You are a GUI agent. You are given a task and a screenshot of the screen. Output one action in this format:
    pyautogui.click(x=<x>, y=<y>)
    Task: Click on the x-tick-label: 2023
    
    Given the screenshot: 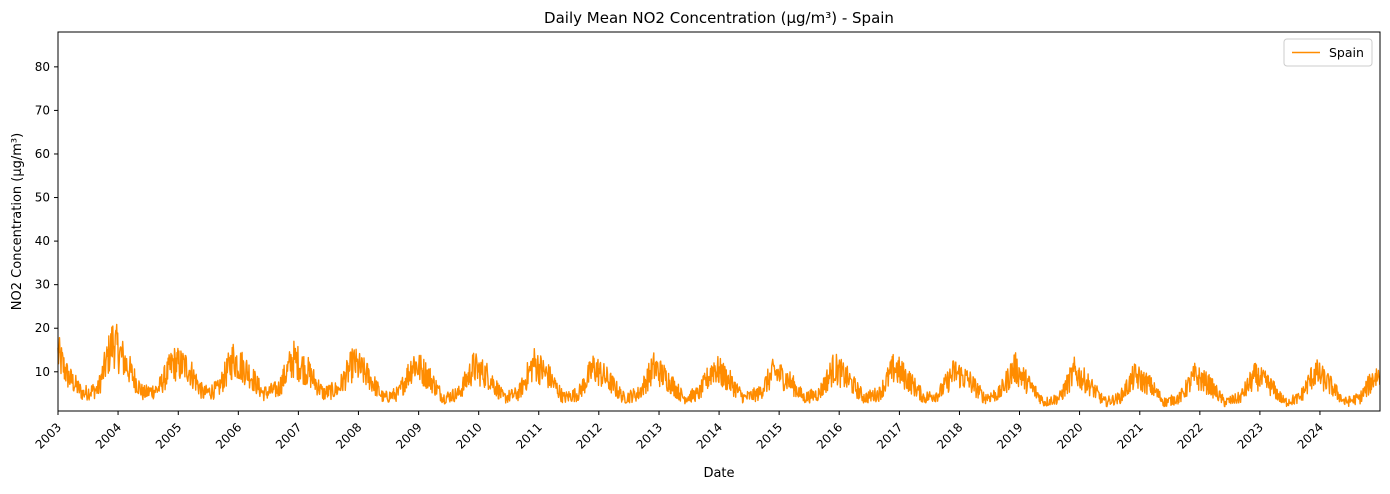 What is the action you would take?
    pyautogui.click(x=1250, y=435)
    